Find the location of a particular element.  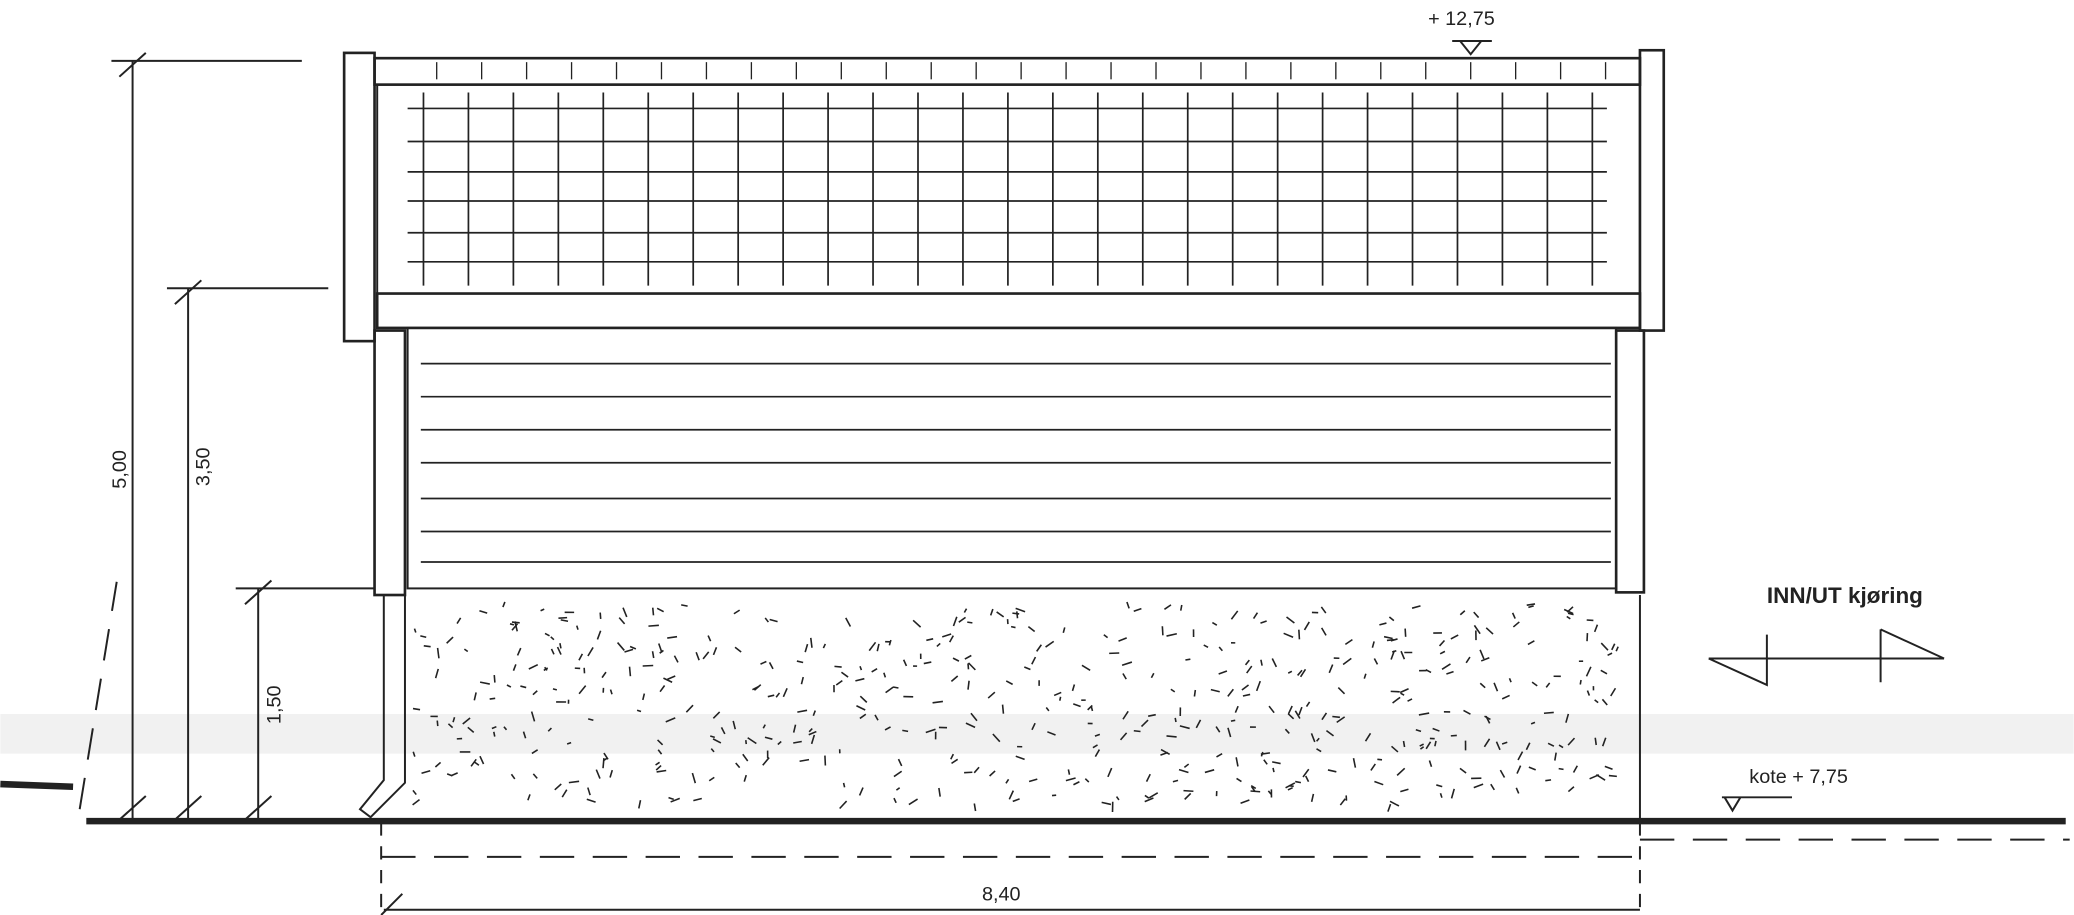

left-post is located at coordinates (359, 197).